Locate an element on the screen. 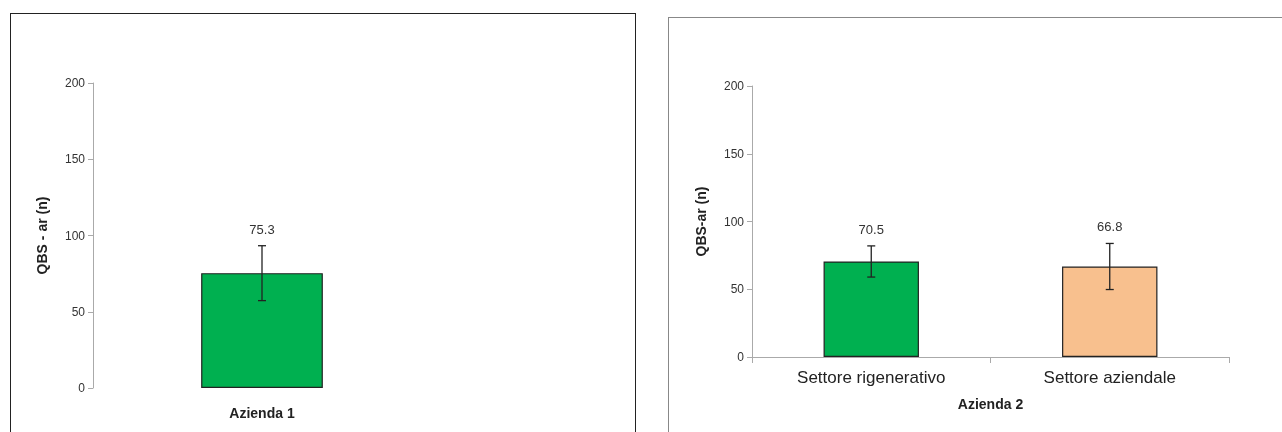 This screenshot has height=432, width=1282. x-axis-title: Azienda 1 is located at coordinates (262, 413).